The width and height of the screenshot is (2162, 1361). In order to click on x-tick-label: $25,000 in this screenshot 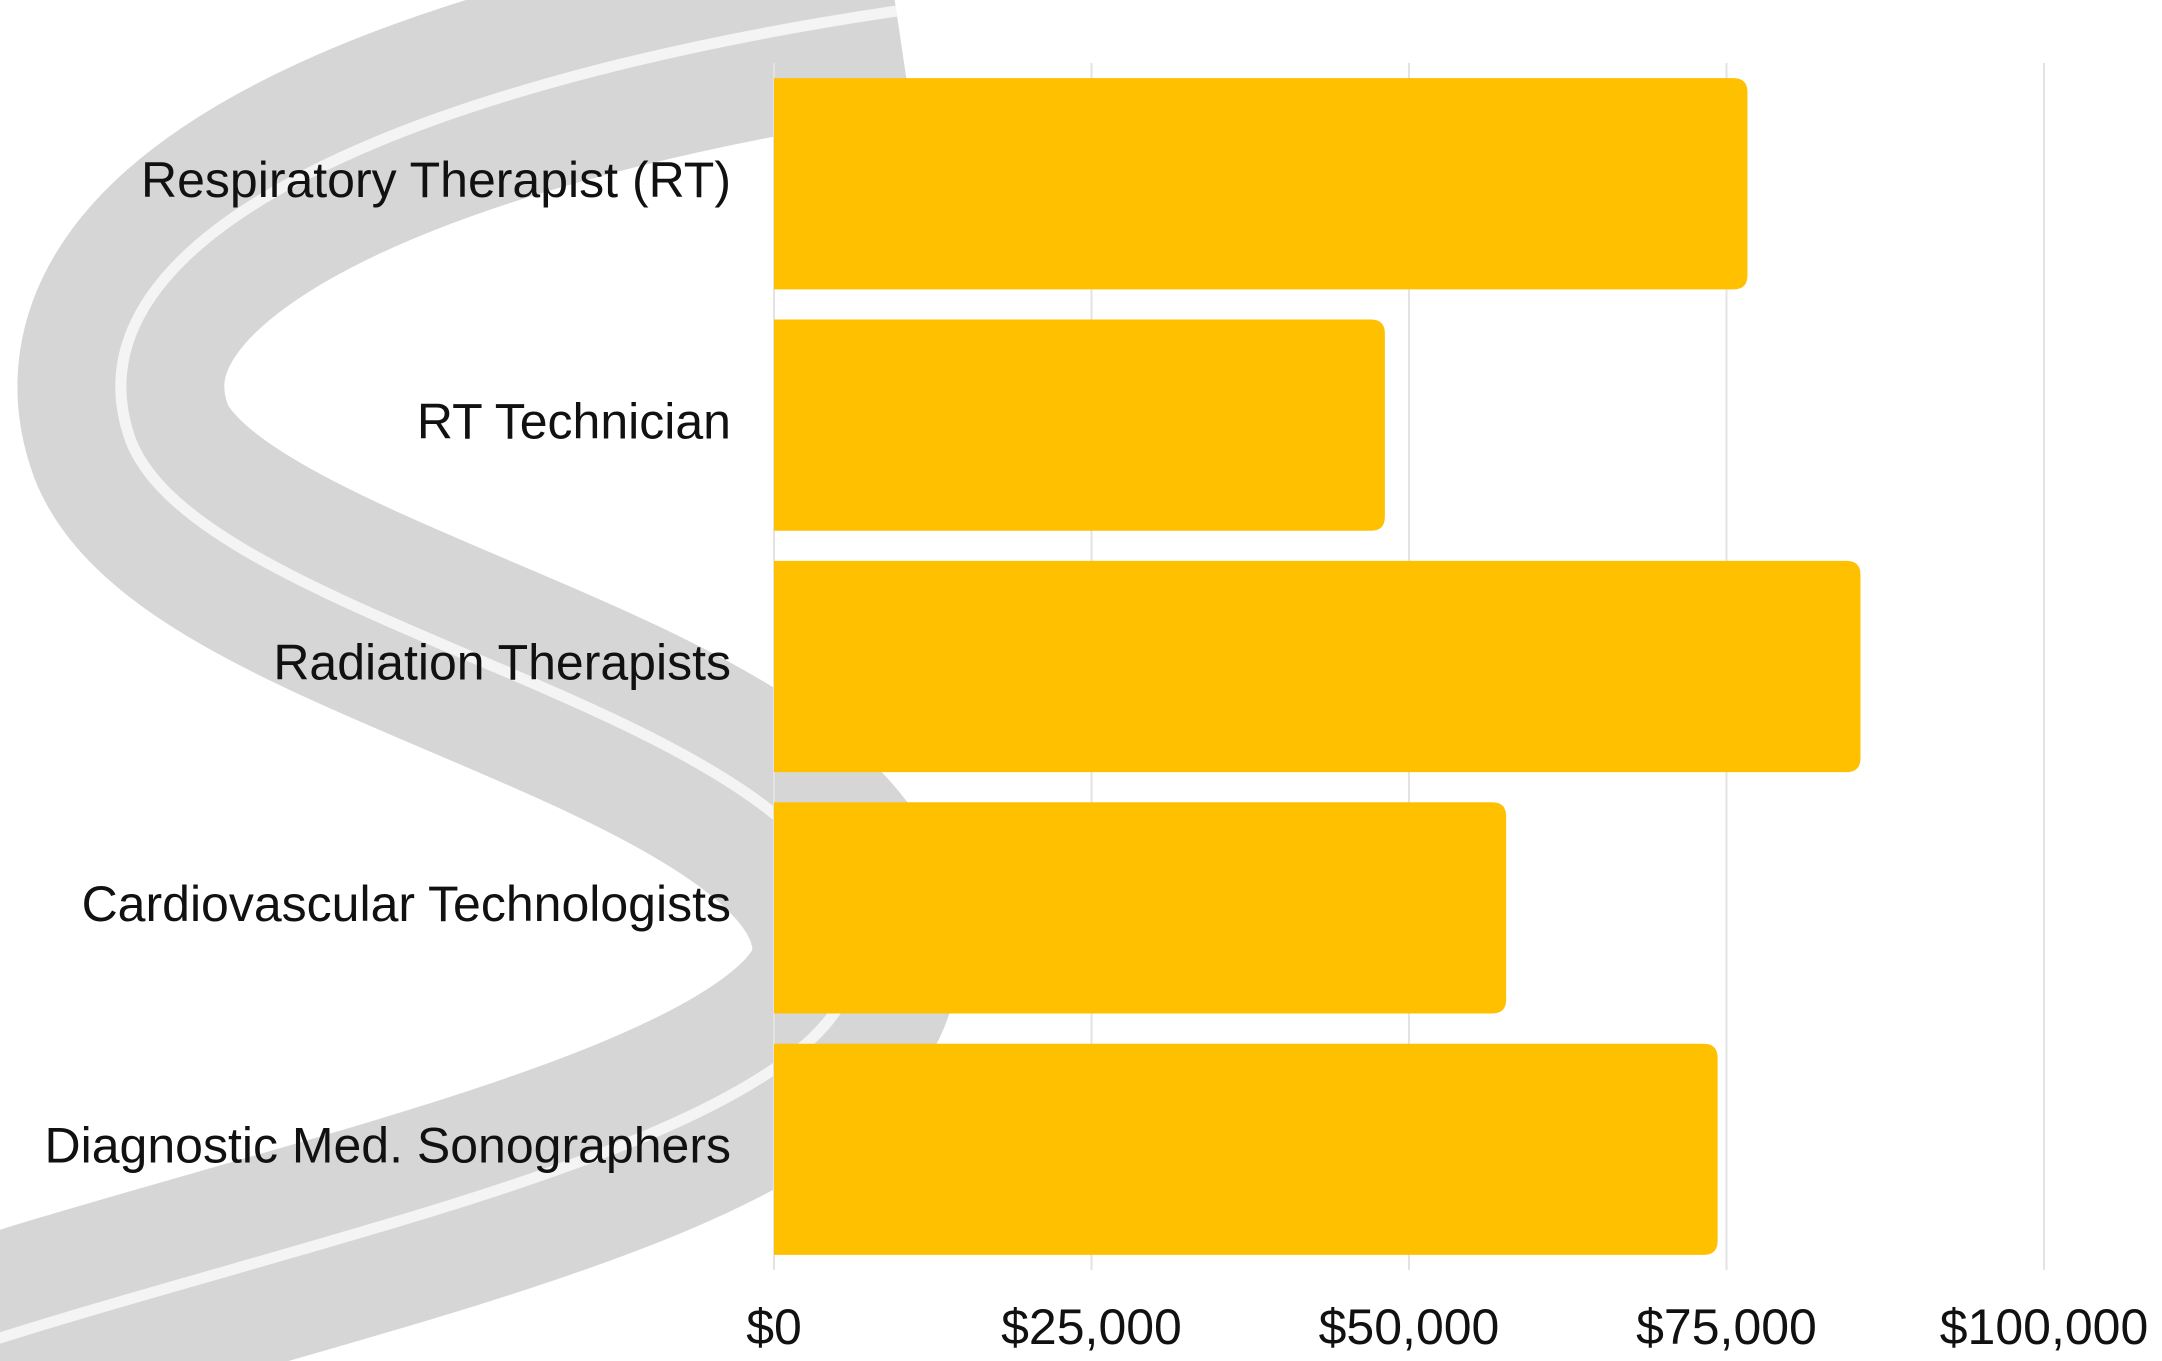, I will do `click(1091, 1327)`.